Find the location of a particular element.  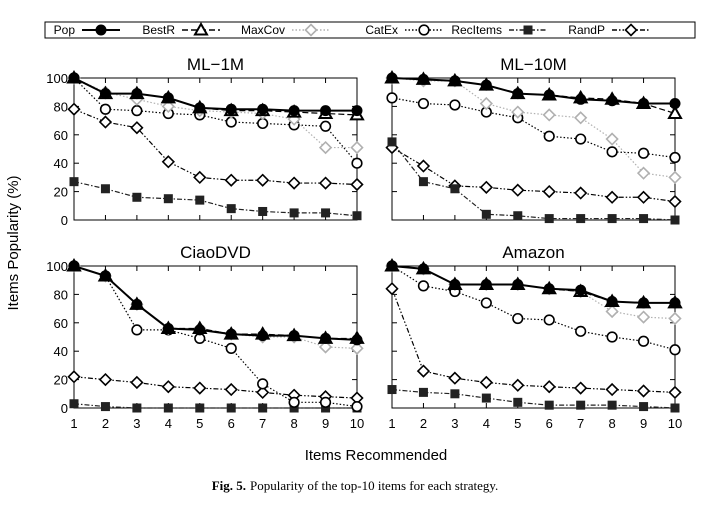

y-tick-label: 100 is located at coordinates (57, 266).